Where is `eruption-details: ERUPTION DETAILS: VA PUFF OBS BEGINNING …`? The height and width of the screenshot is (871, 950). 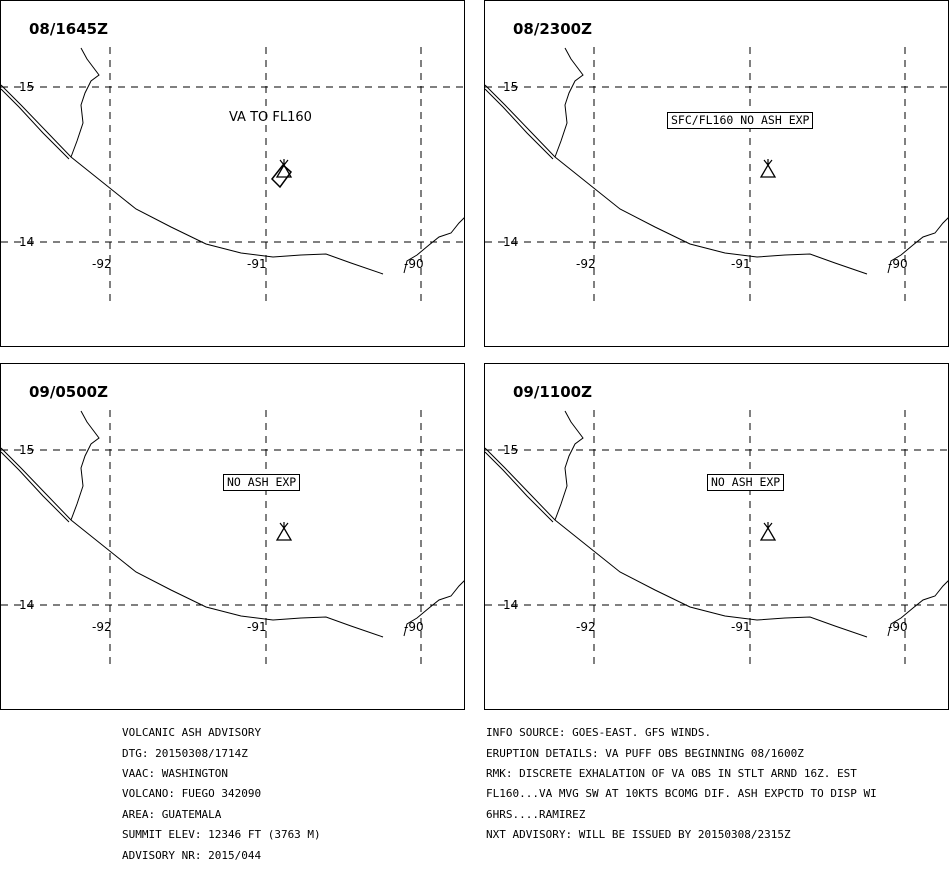
eruption-details: ERUPTION DETAILS: VA PUFF OBS BEGINNING … is located at coordinates (645, 753).